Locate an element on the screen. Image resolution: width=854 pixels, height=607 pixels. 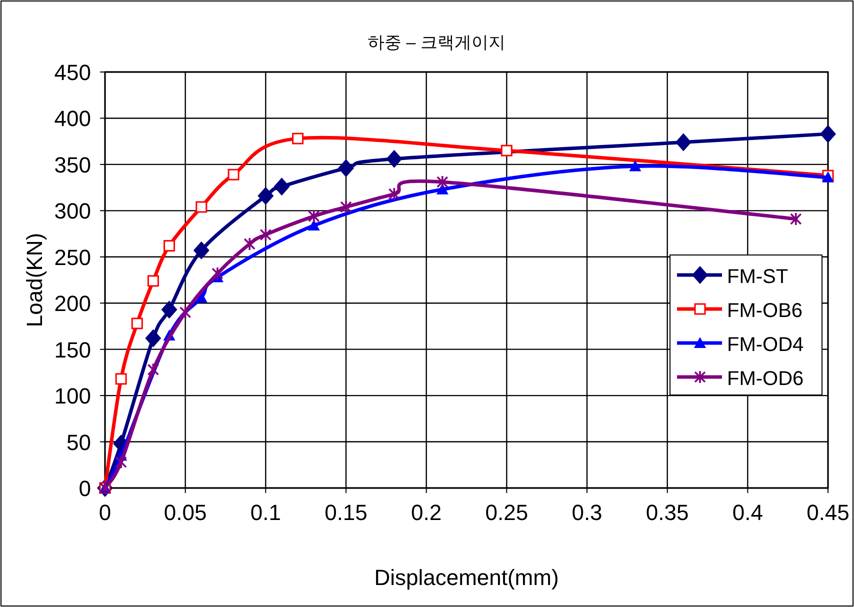
y-tick-label: 300 is located at coordinates (72, 211).